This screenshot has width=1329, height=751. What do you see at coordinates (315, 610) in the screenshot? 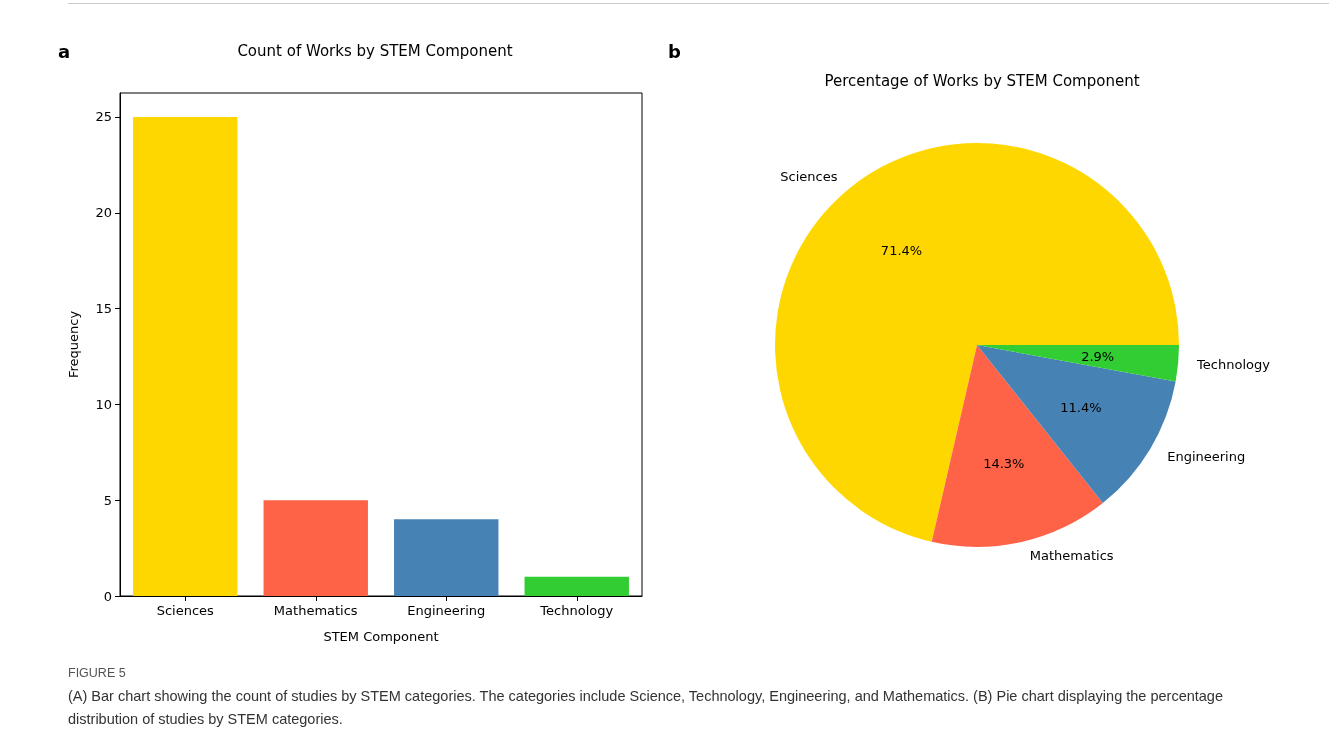
I see `x-tick-label: Mathematics` at bounding box center [315, 610].